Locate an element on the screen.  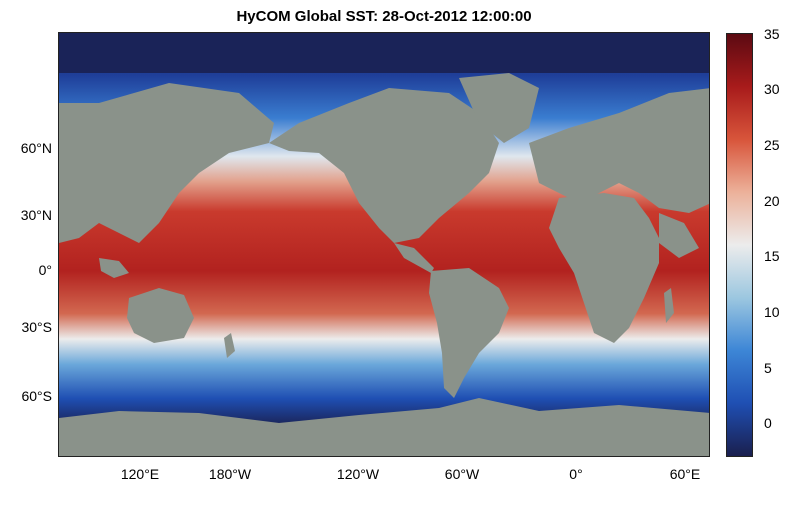
lat-label-equator: 0° is located at coordinates (45, 270).